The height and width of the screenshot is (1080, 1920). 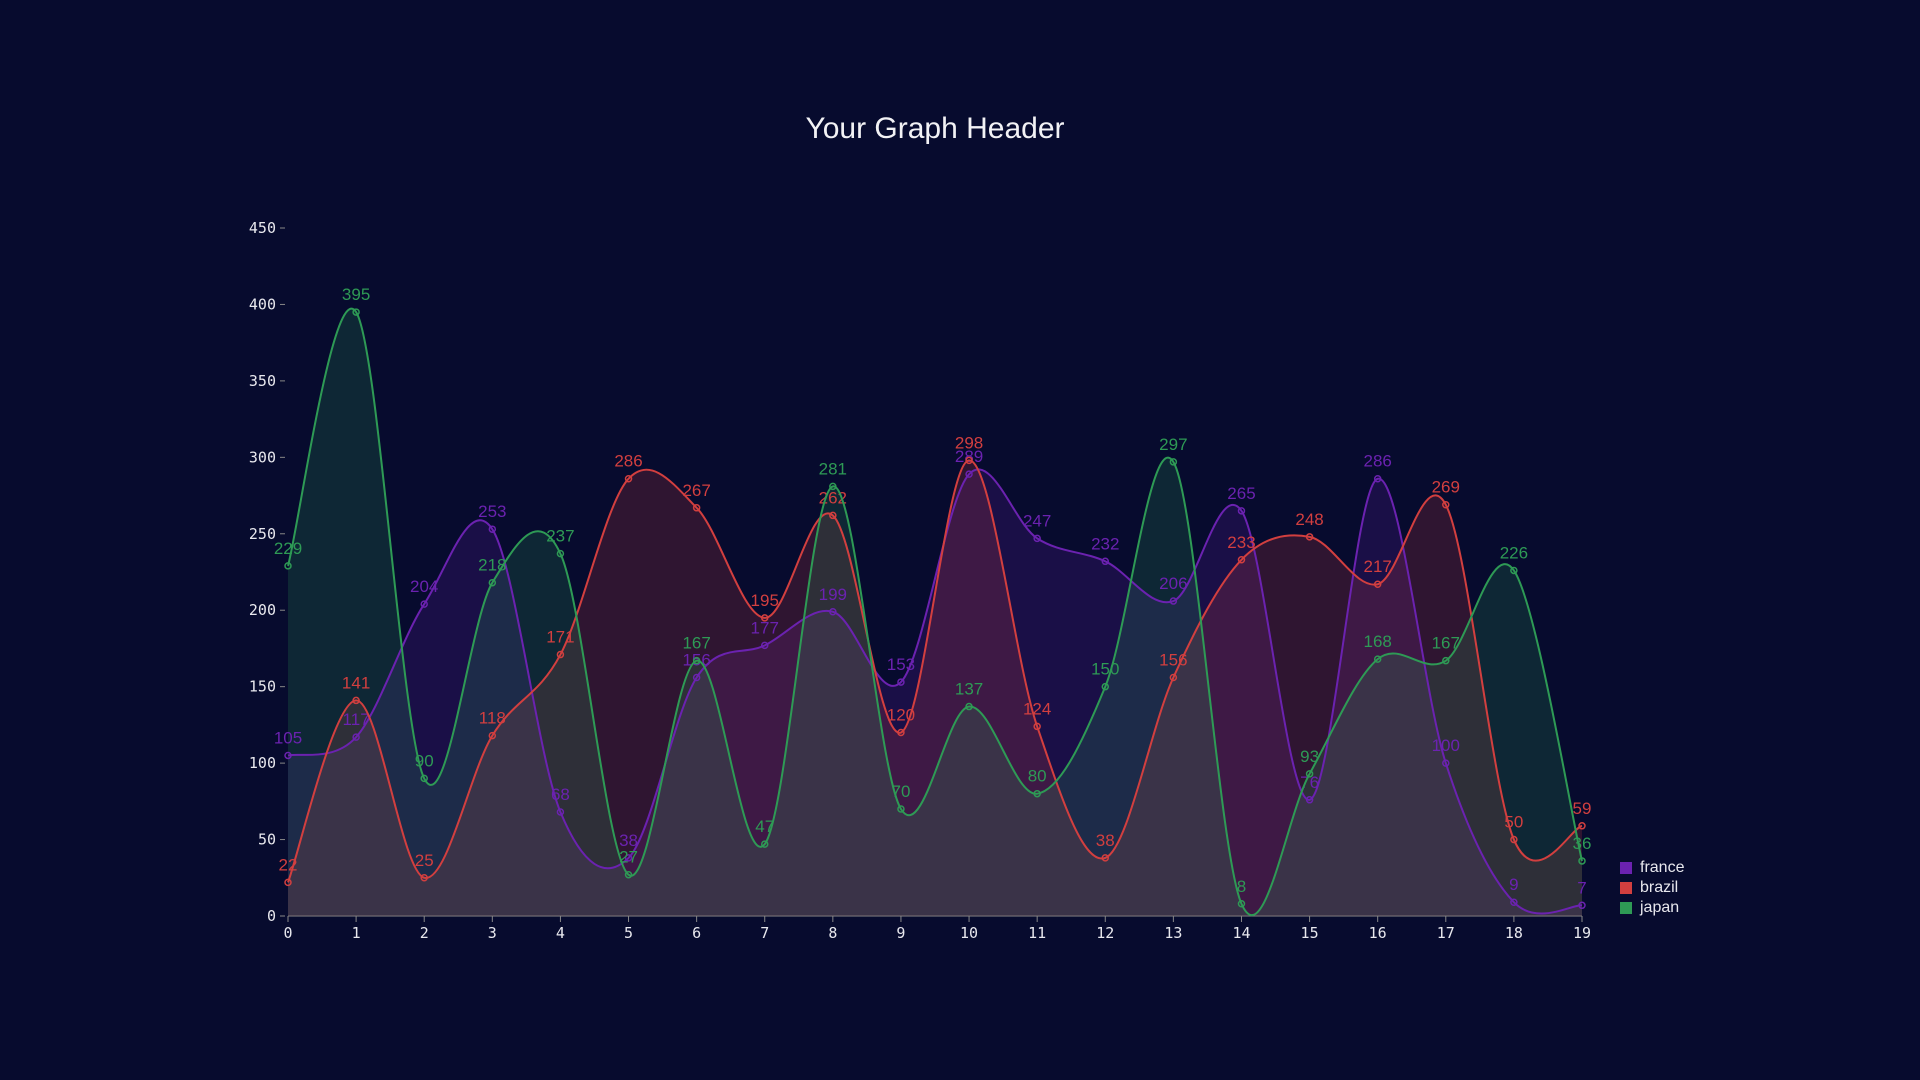 What do you see at coordinates (696, 933) in the screenshot?
I see `x-tick-label: 6` at bounding box center [696, 933].